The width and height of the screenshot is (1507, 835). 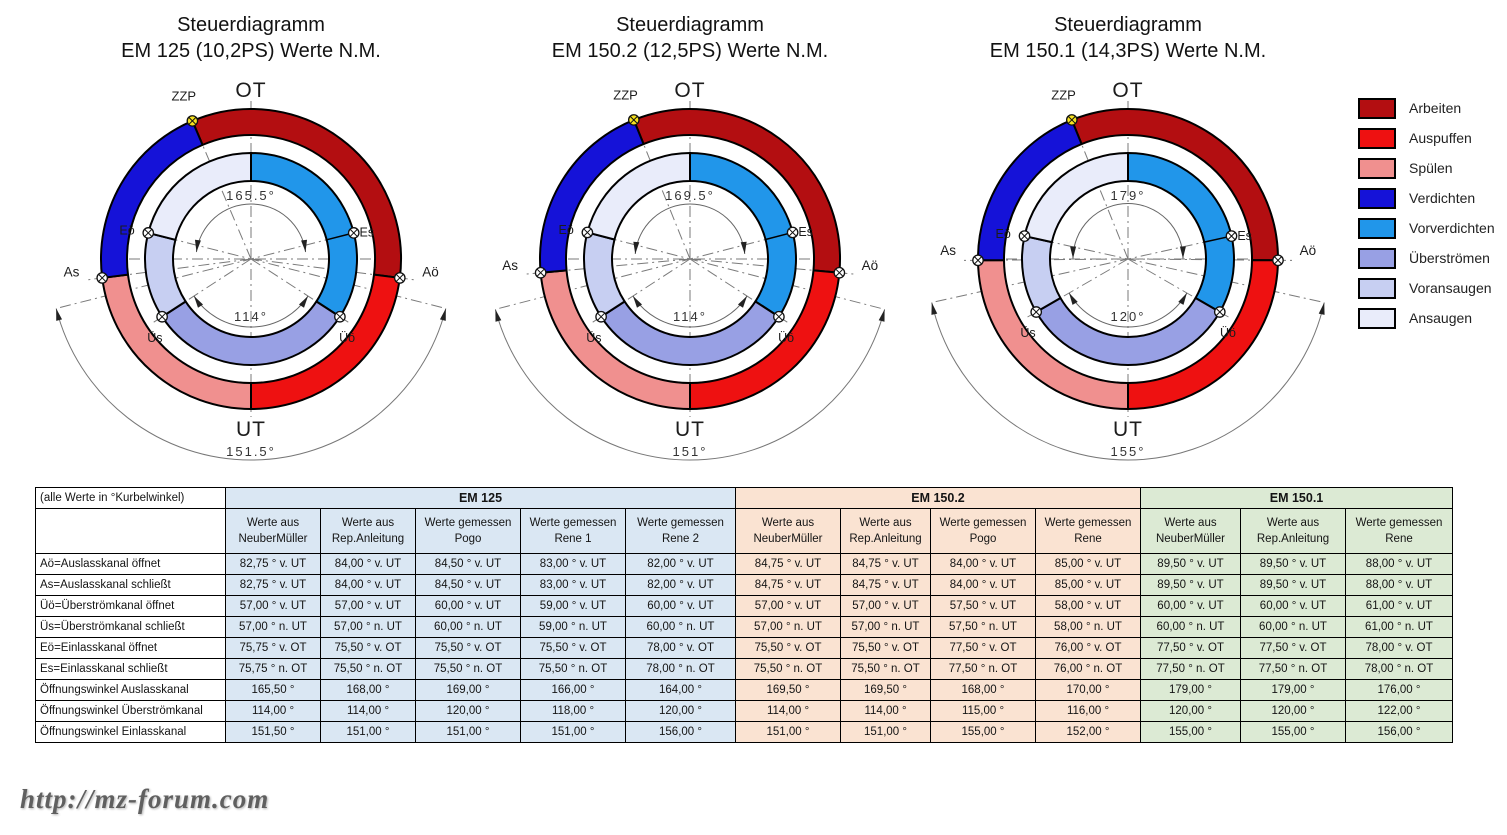 I want to click on value-cell: 61,00 ° v. UT, so click(x=1399, y=606).